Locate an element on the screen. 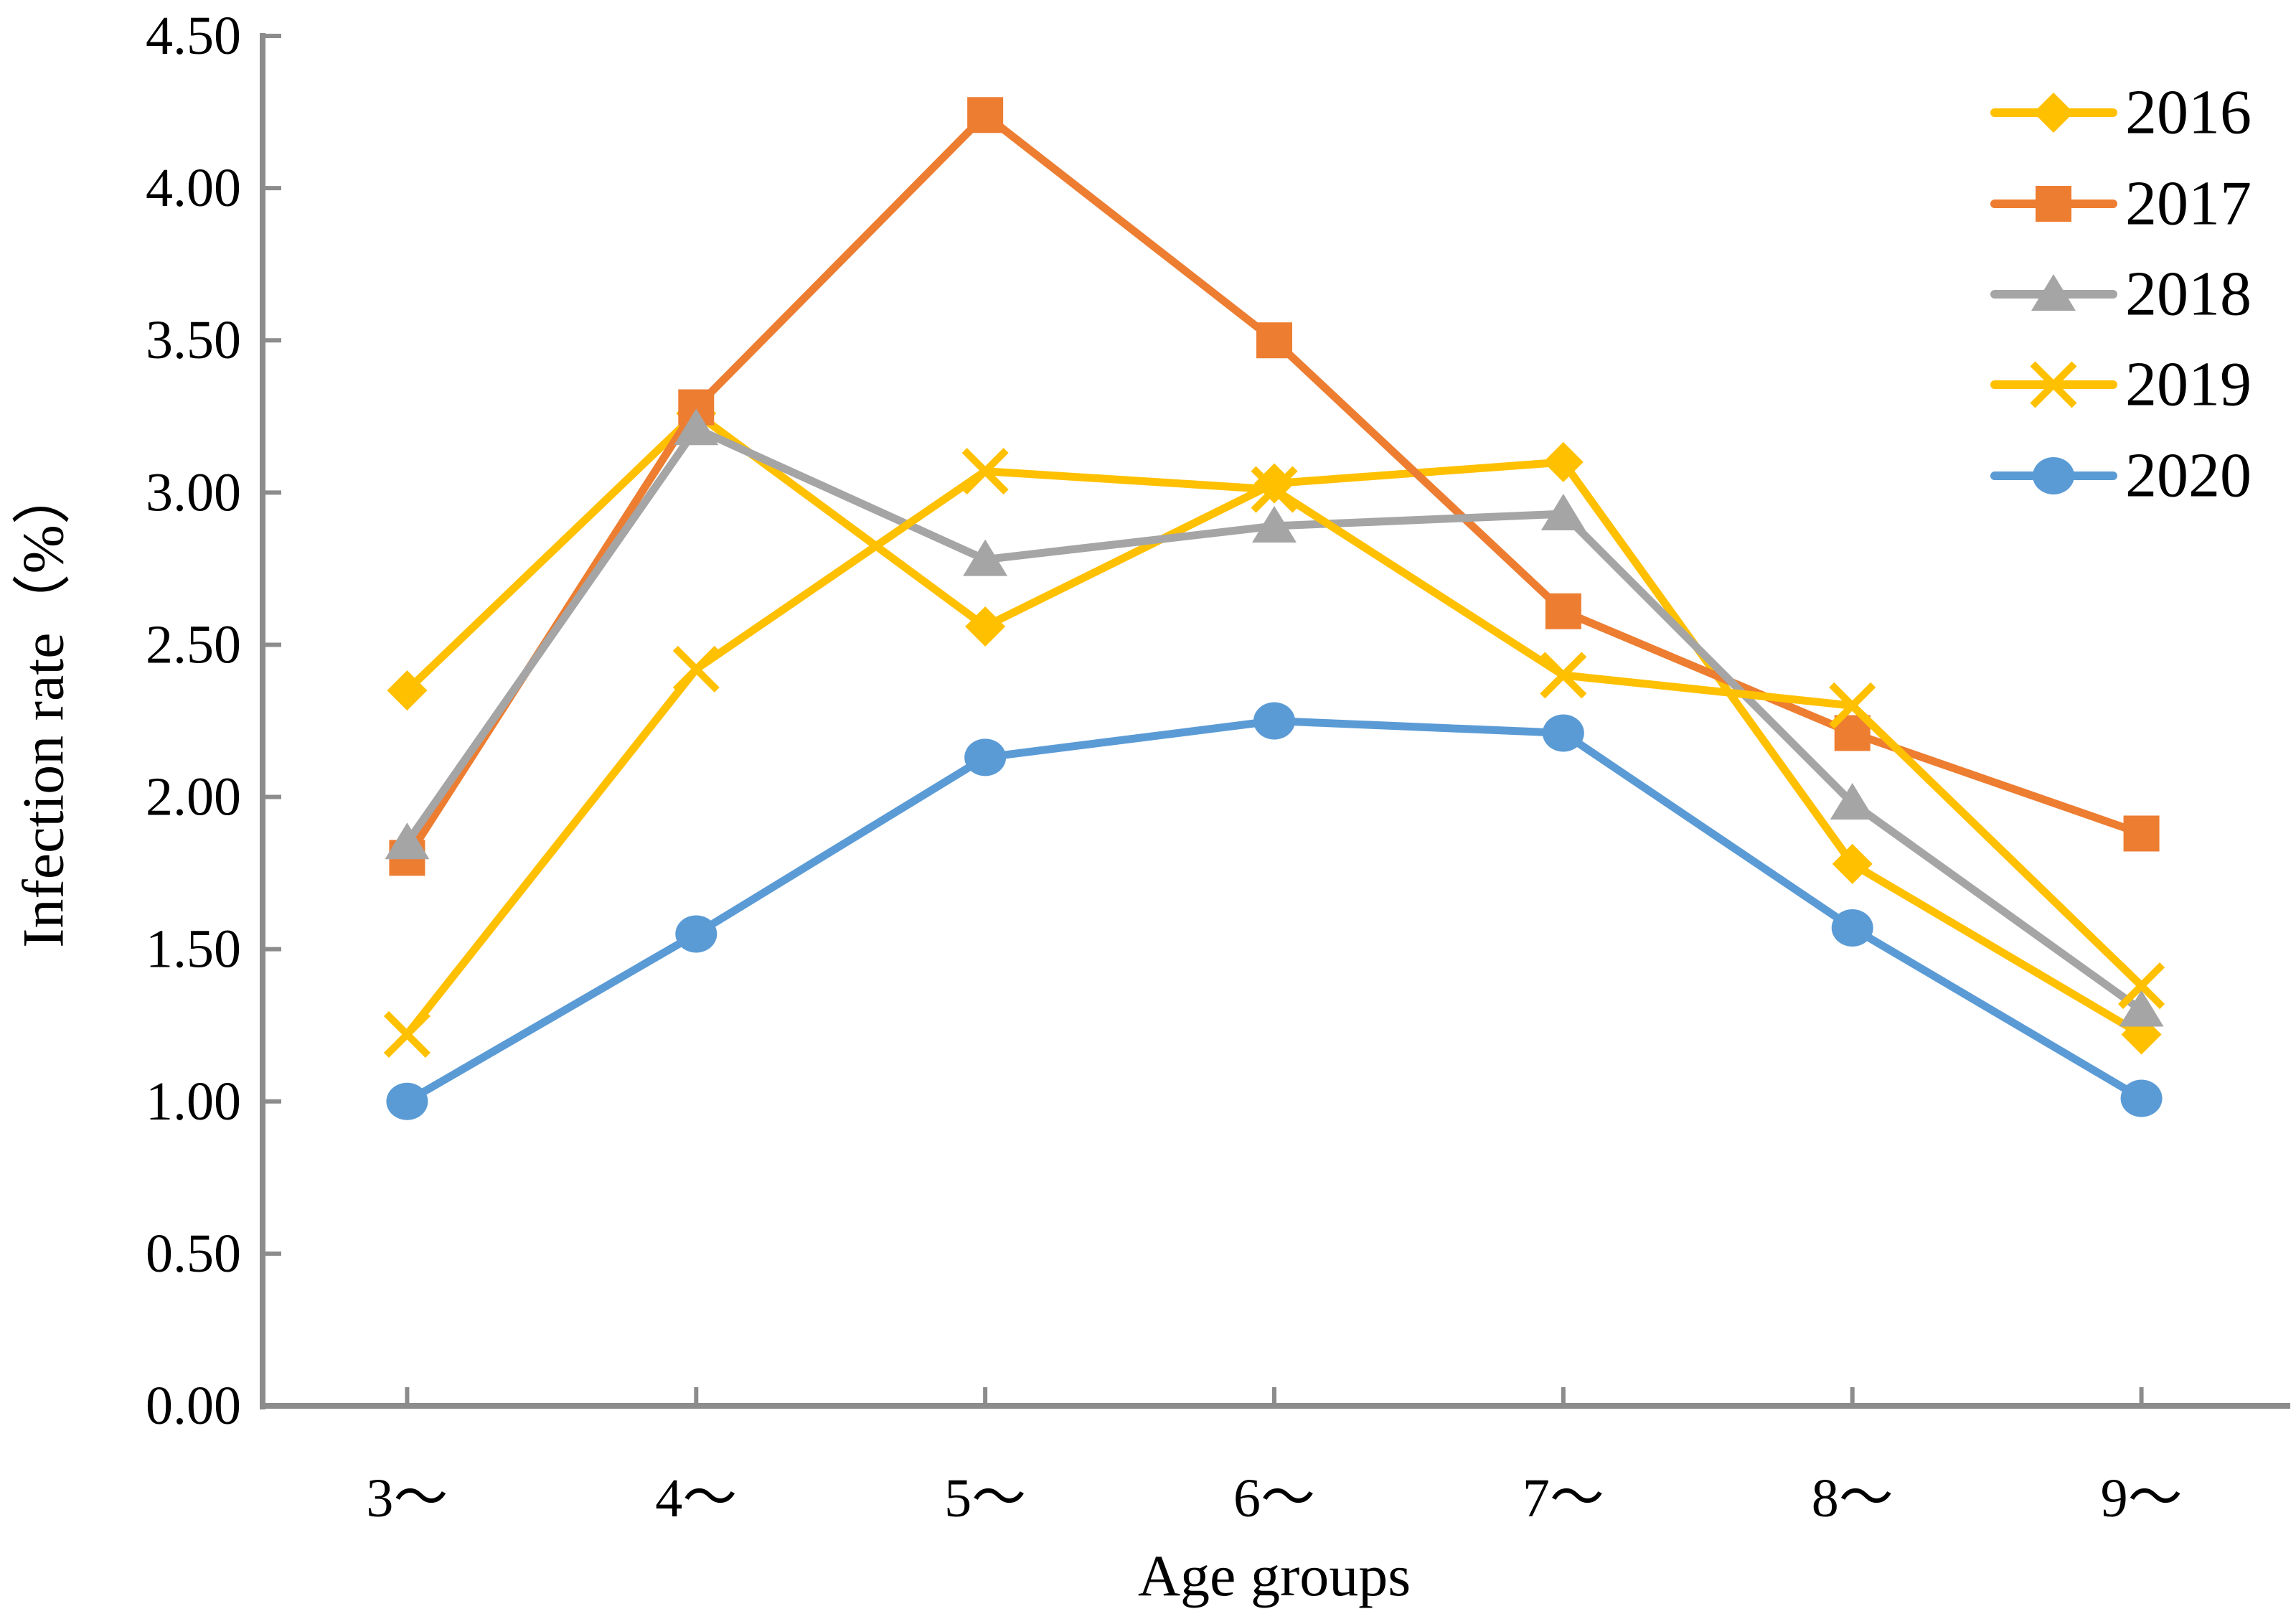 The height and width of the screenshot is (1619, 2296). x-tick-label: 8～ is located at coordinates (1853, 1498).